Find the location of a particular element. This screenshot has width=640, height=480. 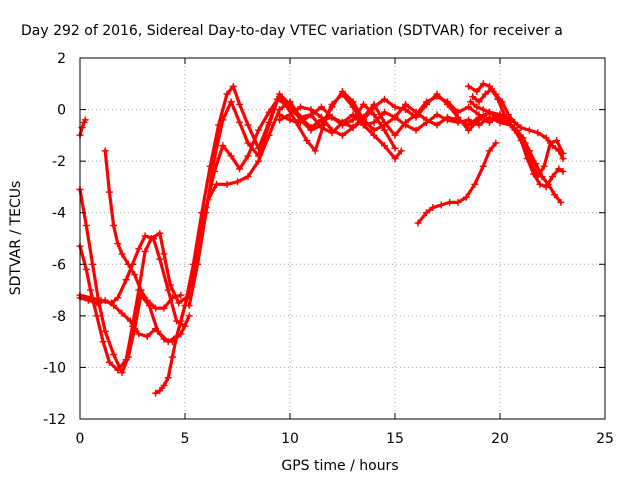

y-tick-label: 2 is located at coordinates (61, 59).